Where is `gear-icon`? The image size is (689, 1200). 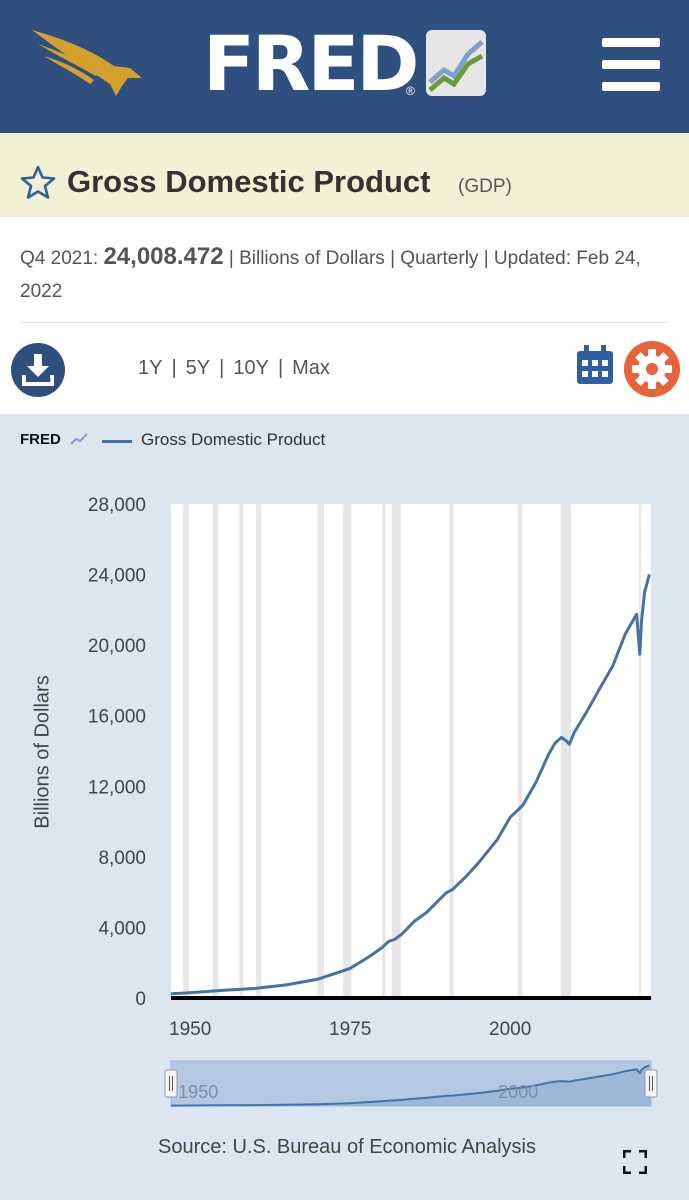
gear-icon is located at coordinates (652, 369).